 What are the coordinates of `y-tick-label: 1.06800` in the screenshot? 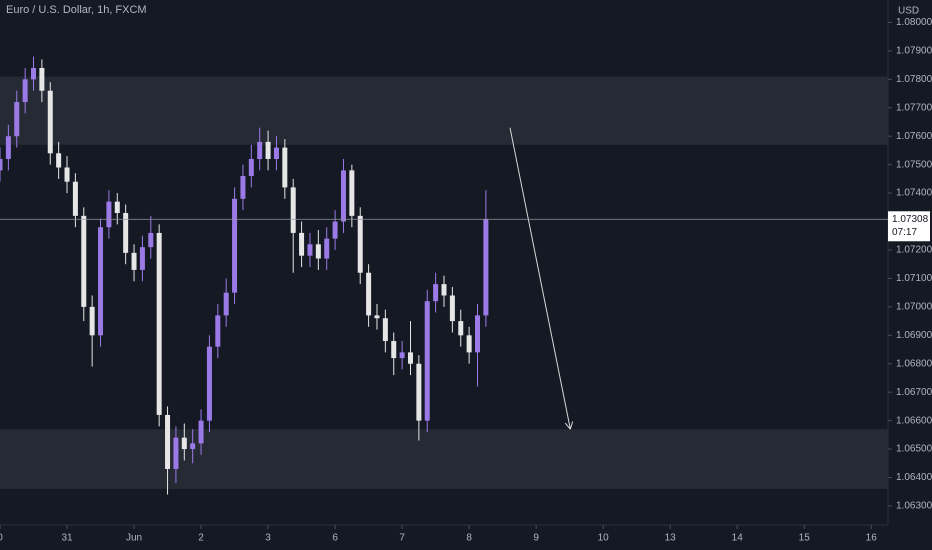 It's located at (914, 363).